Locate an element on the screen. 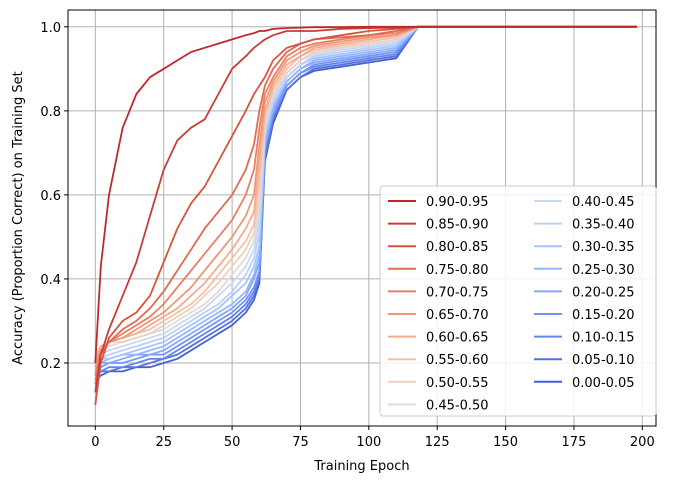 Image resolution: width=676 pixels, height=484 pixels. legend-label: 0.80-0.85 is located at coordinates (457, 247).